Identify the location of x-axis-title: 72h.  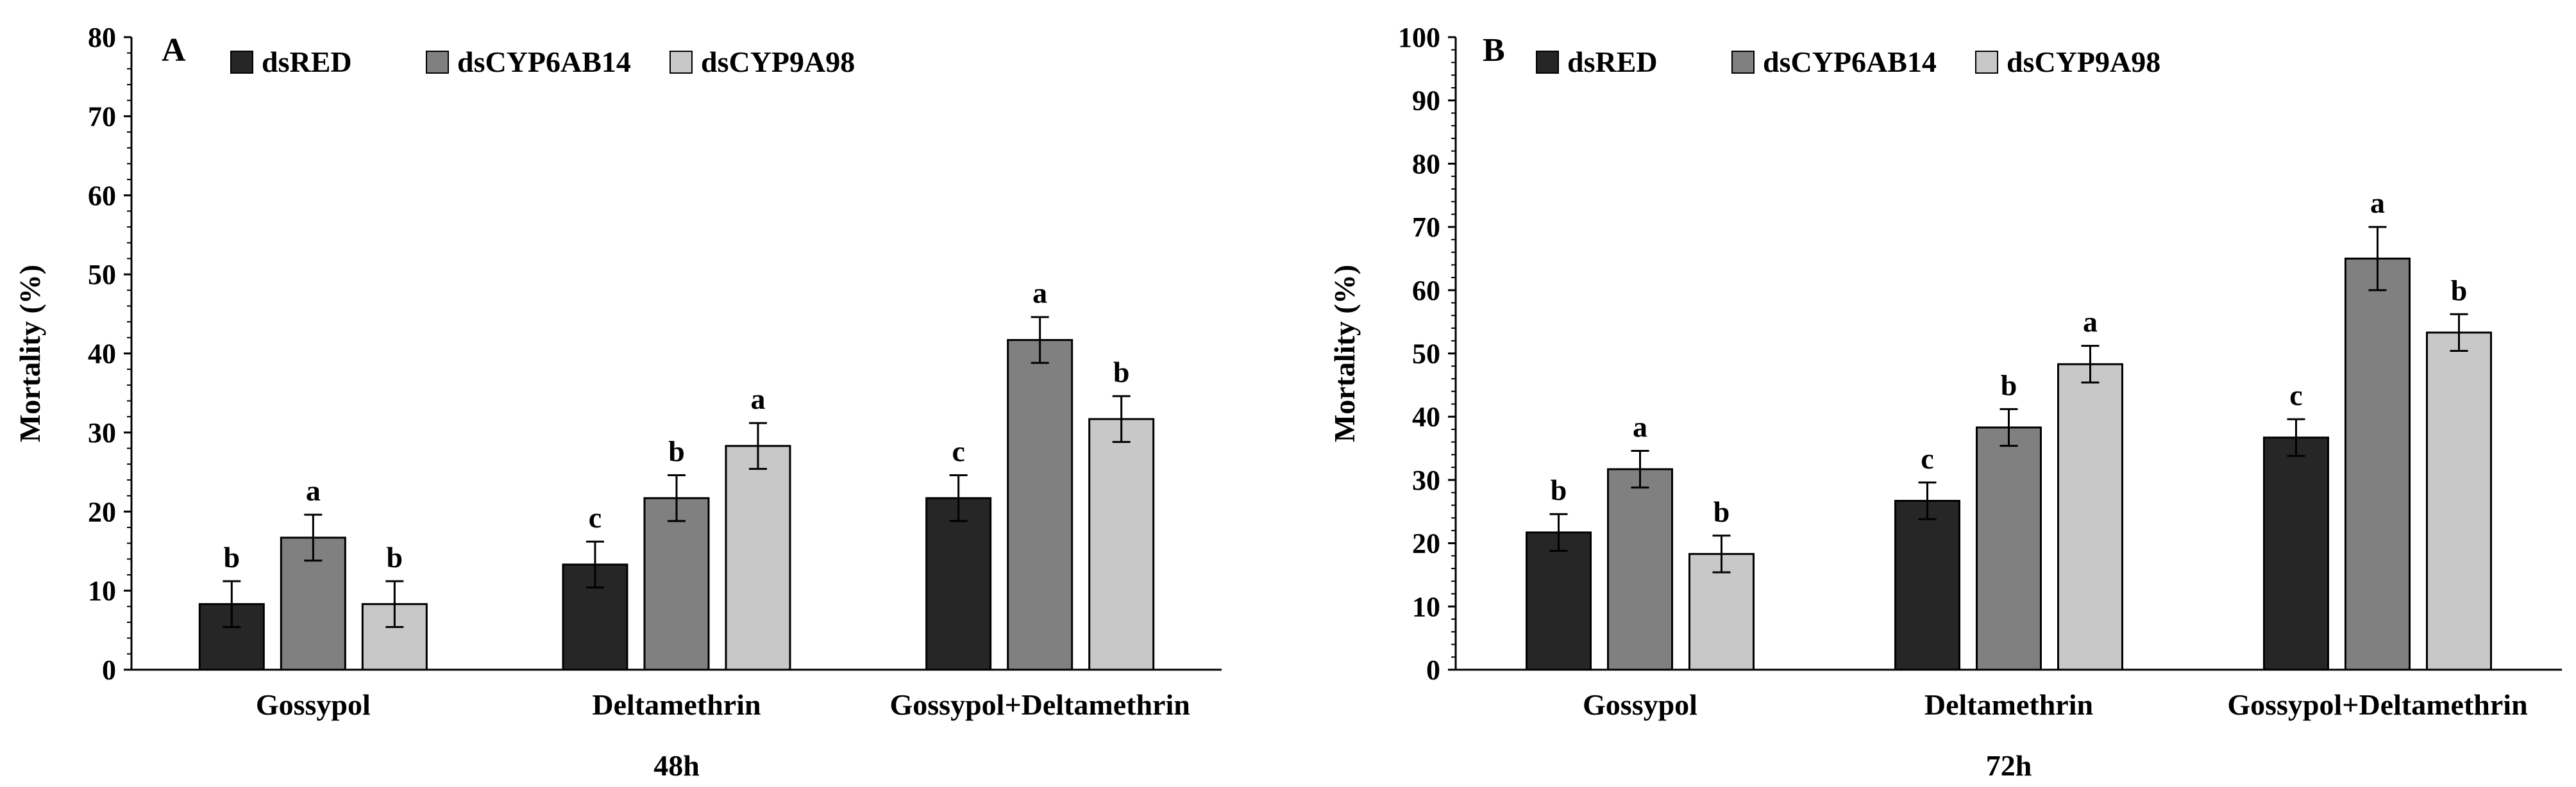
(2009, 765).